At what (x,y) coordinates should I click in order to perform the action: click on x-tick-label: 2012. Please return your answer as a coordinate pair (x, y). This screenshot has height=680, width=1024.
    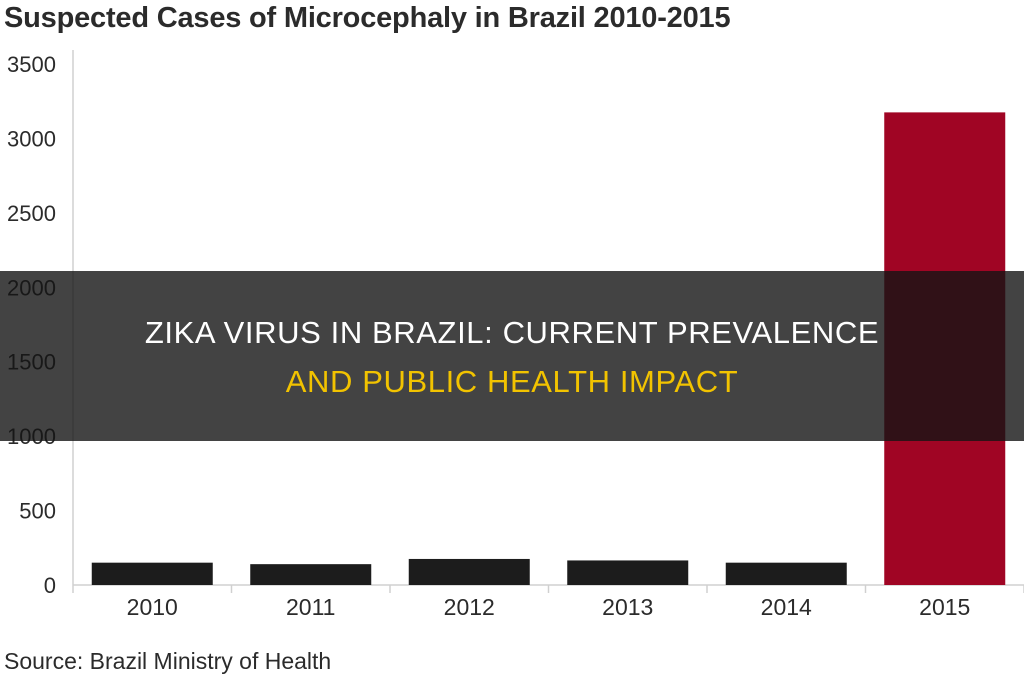
    Looking at the image, I should click on (469, 607).